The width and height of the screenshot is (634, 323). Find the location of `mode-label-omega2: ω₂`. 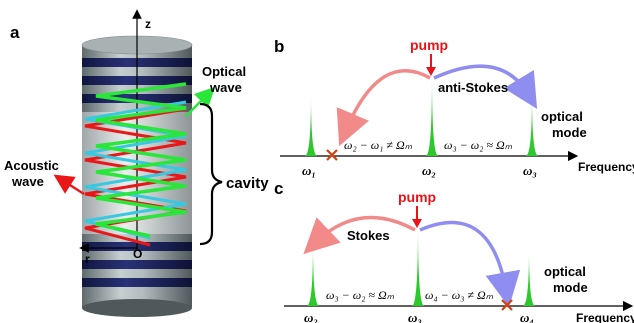

mode-label-omega2: ω₂ is located at coordinates (429, 170).